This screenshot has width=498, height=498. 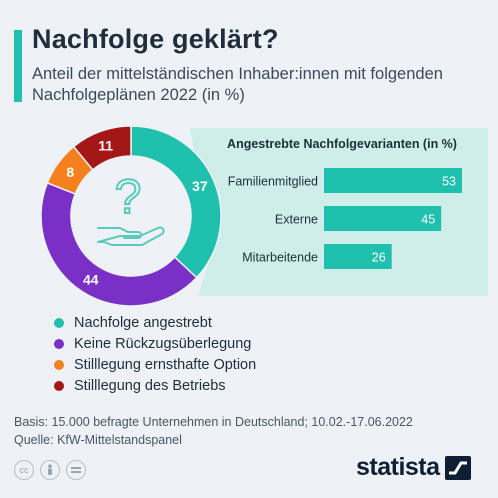 I want to click on footer-source: Quelle: KfW-Mittelstandspanel, so click(x=98, y=440).